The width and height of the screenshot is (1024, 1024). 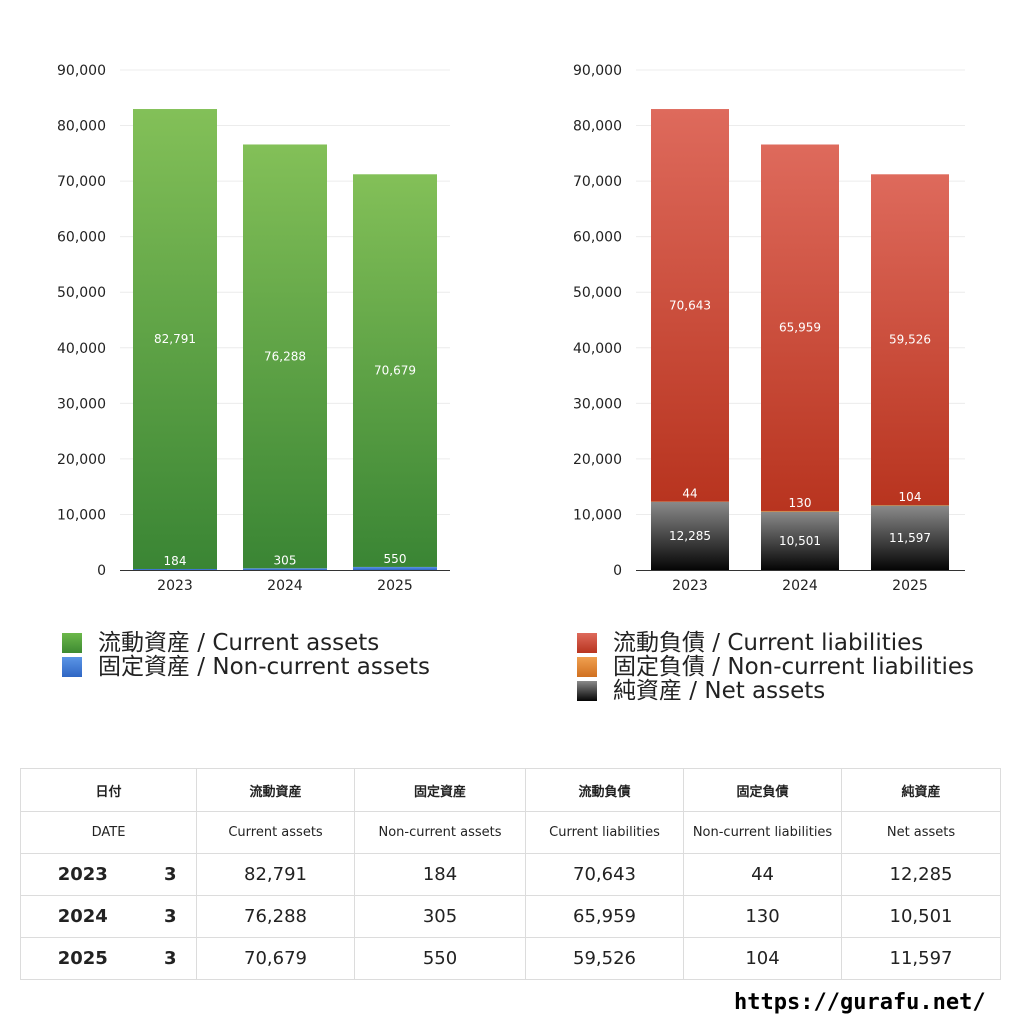 What do you see at coordinates (763, 916) in the screenshot?
I see `table-cell: 130` at bounding box center [763, 916].